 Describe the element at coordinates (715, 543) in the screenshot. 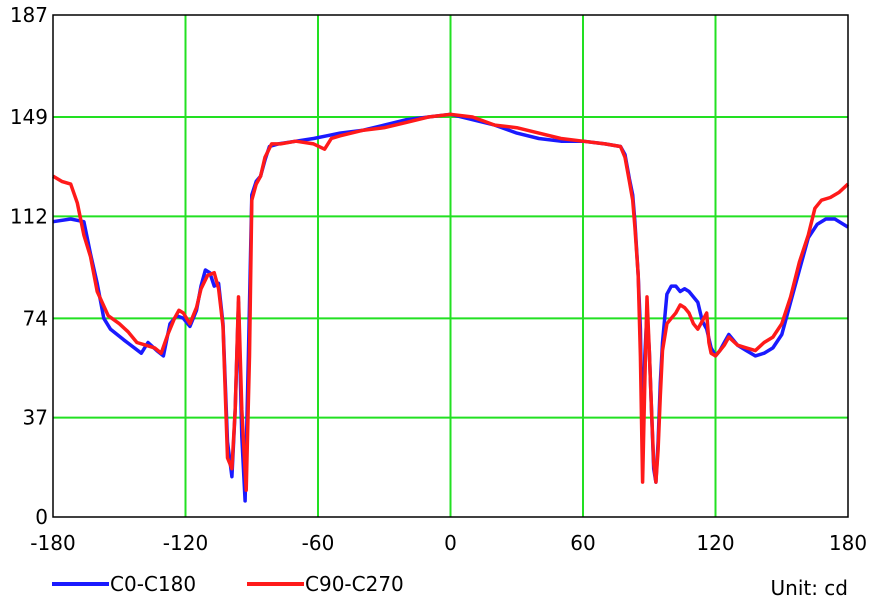

I see `x-tick-label: 120` at that location.